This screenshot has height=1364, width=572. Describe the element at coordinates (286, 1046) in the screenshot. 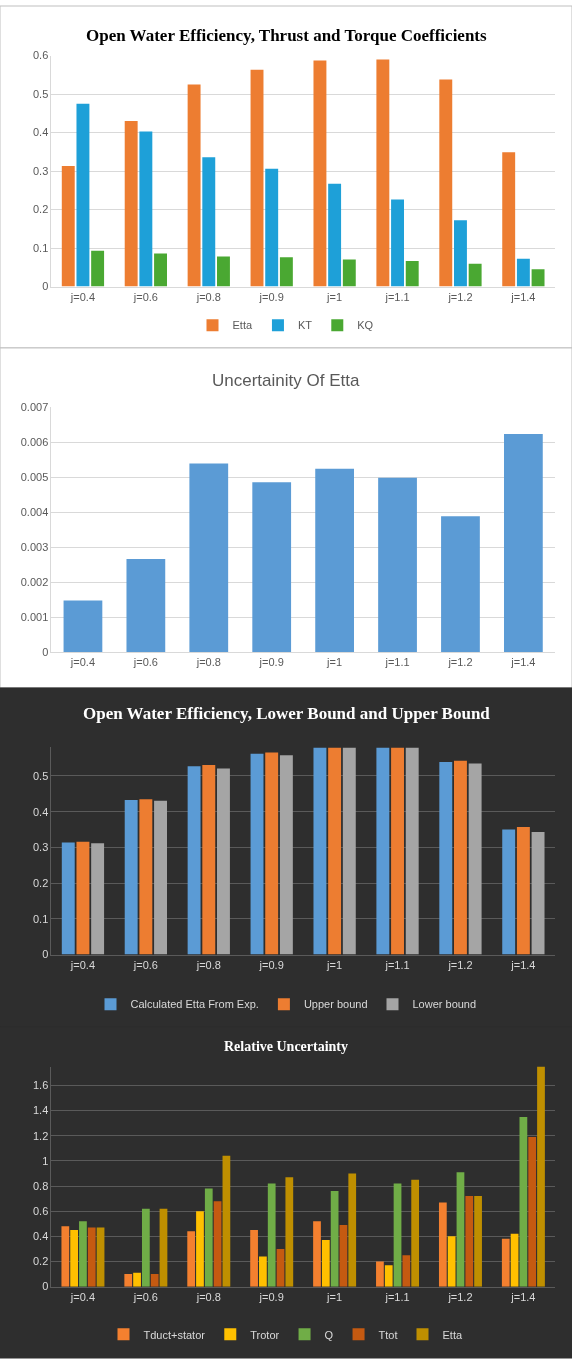

I see `chart-title: Relative Uncertainty` at that location.